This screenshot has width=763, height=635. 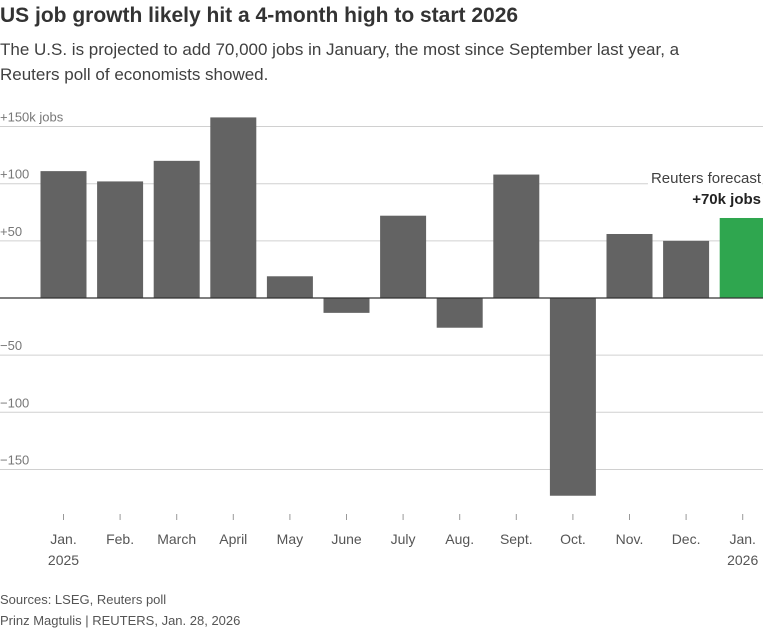 I want to click on y-axis-tick-labels: +150k jobs +100 +50 −50 −100 −150, so click(x=32, y=289).